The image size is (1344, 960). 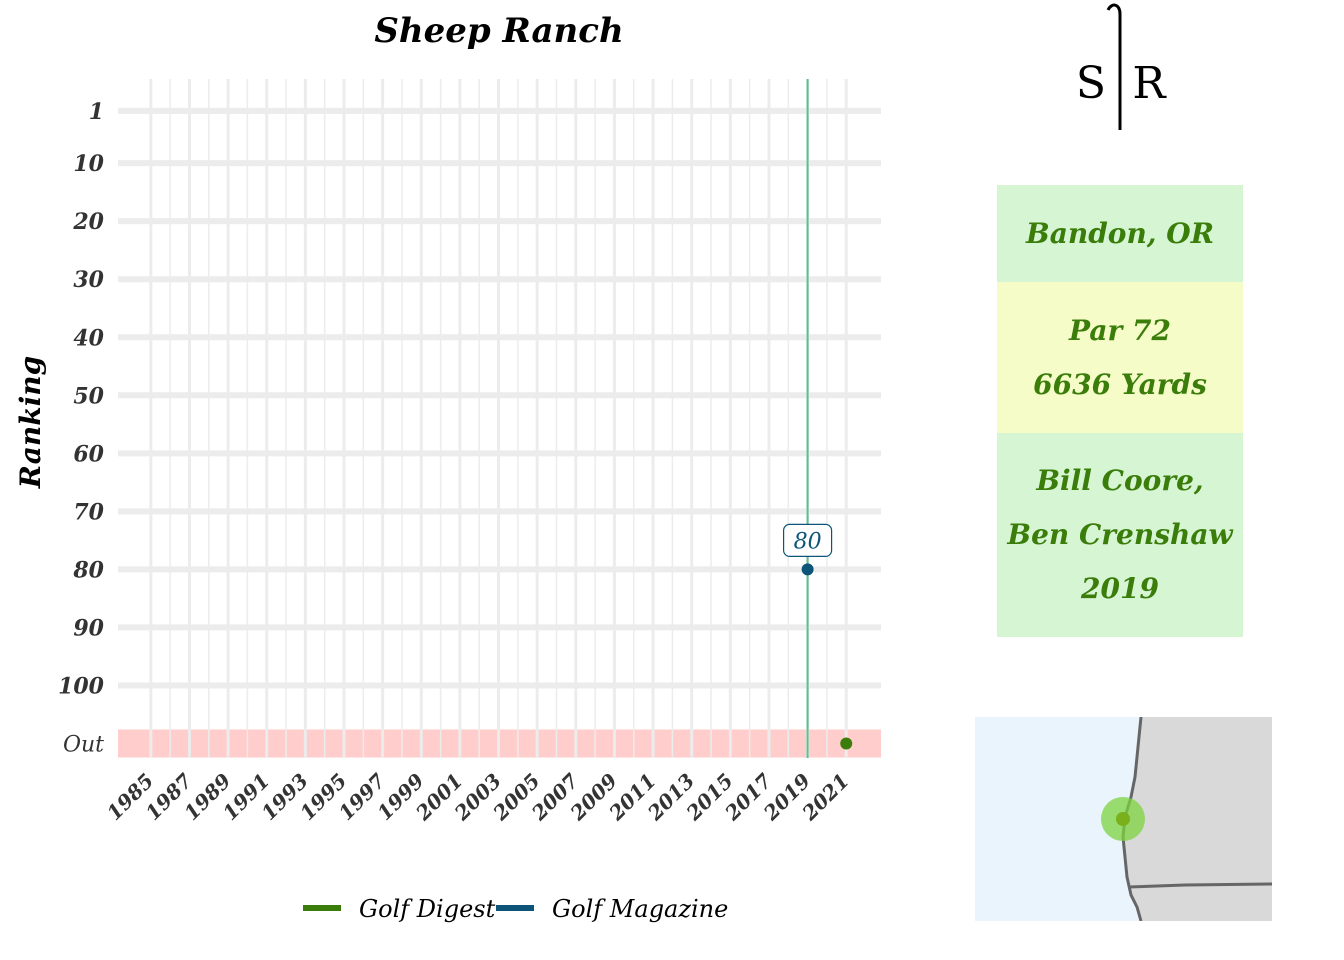 I want to click on par-yards-panel: Par 72 6636 Yards, so click(x=1120, y=357).